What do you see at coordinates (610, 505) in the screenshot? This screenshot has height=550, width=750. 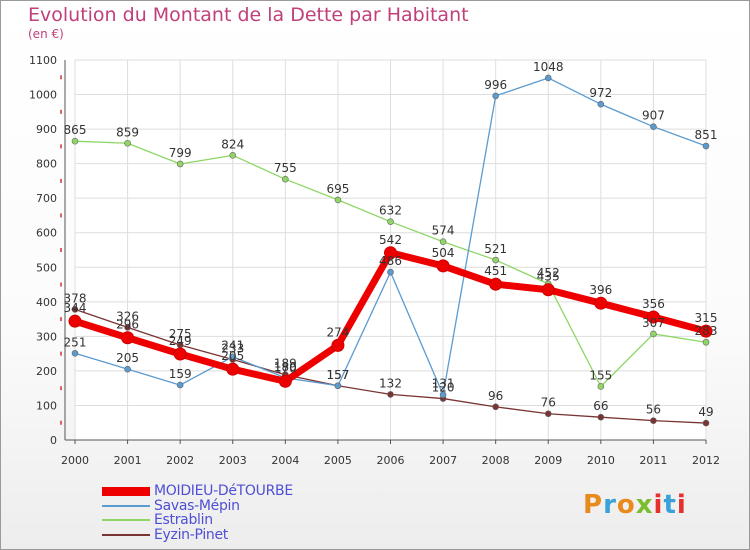 I see `logo-letter: r` at bounding box center [610, 505].